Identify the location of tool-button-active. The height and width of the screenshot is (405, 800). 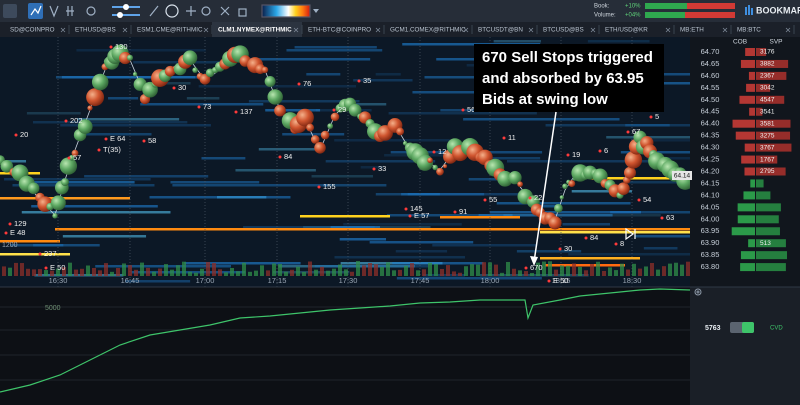
(35, 11).